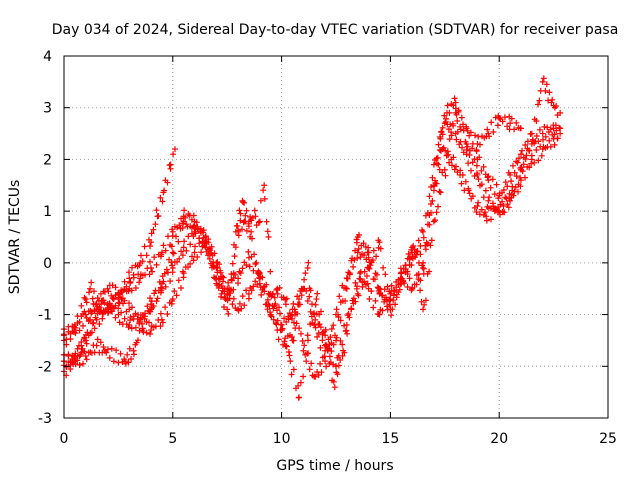 The image size is (640, 480). What do you see at coordinates (390, 439) in the screenshot?
I see `x-tick-label: 15` at bounding box center [390, 439].